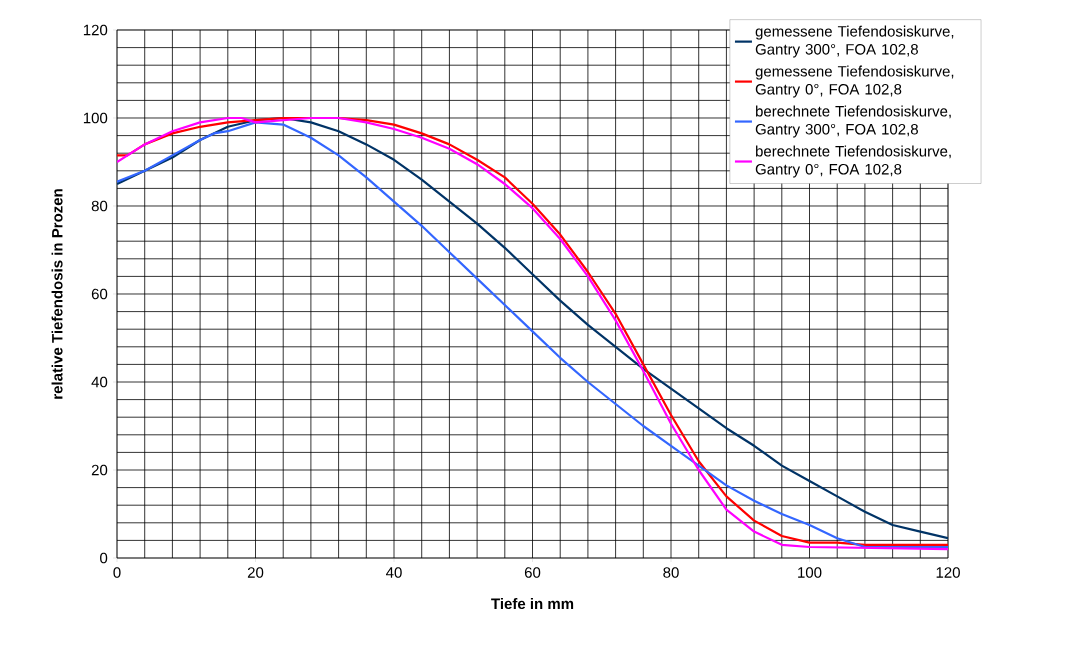 The image size is (1066, 653). Describe the element at coordinates (104, 558) in the screenshot. I see `y-tick-label: 0` at that location.